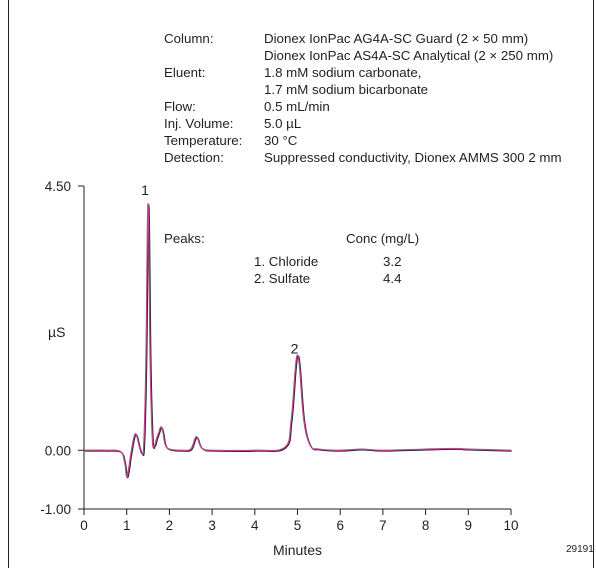  Describe the element at coordinates (55, 509) in the screenshot. I see `y-tick-label: -1.00` at that location.